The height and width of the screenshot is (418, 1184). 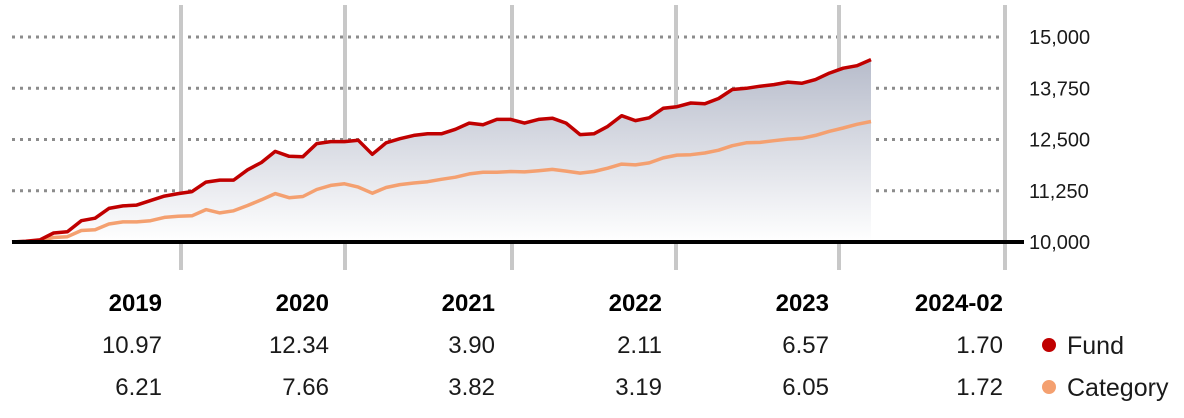 I want to click on fund-return: 1.70, so click(x=979, y=345).